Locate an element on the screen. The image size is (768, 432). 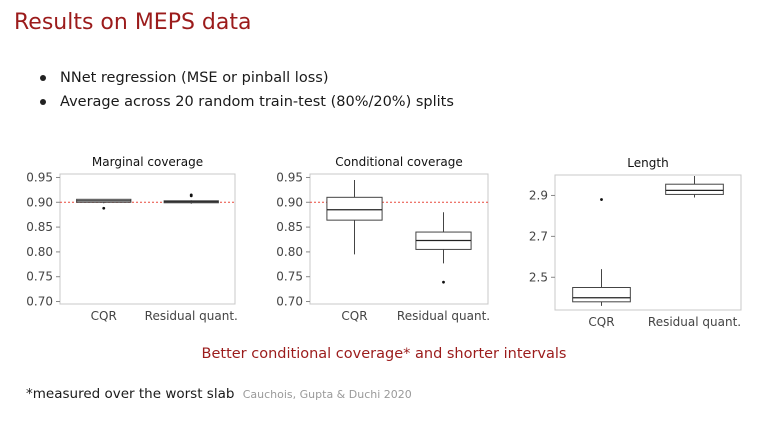
chart-title: Length is located at coordinates (647, 163).